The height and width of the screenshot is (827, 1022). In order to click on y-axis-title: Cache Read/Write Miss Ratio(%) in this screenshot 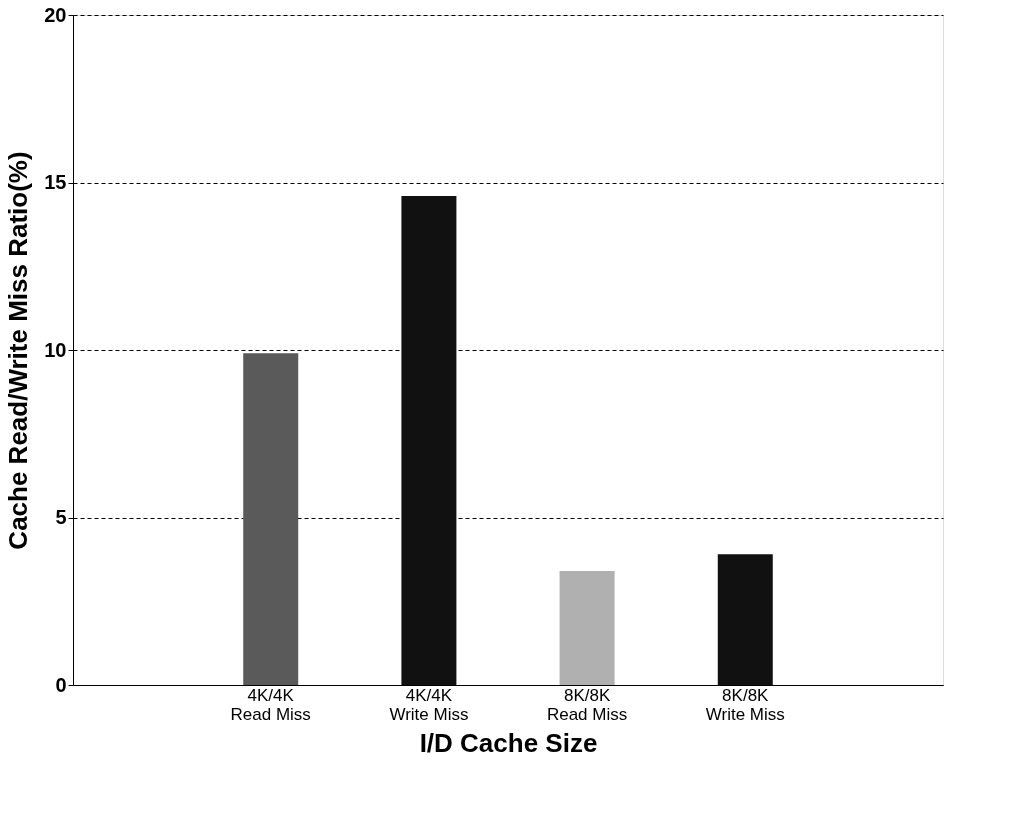, I will do `click(18, 350)`.